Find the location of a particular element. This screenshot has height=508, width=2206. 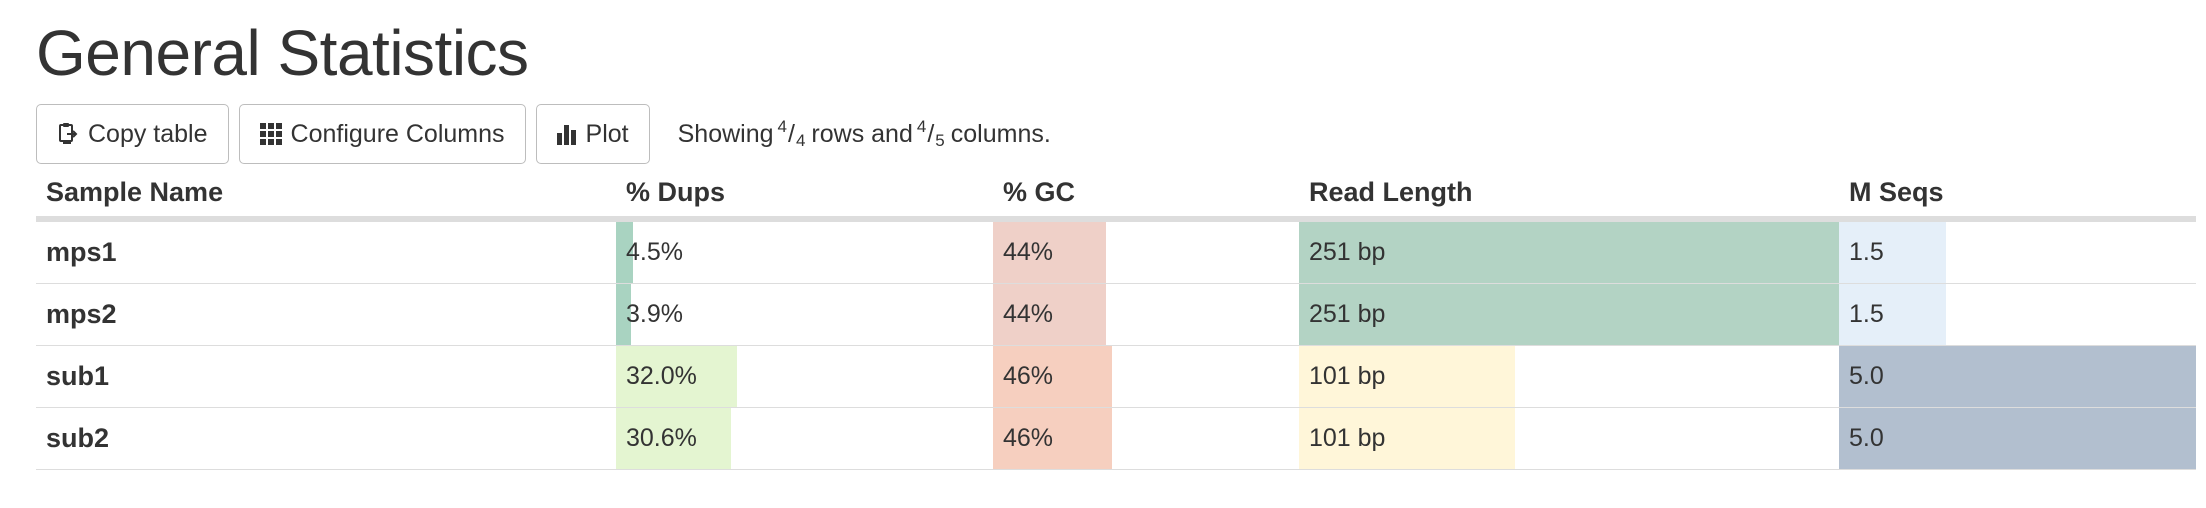

dups-cell: 32.0% is located at coordinates (804, 376).